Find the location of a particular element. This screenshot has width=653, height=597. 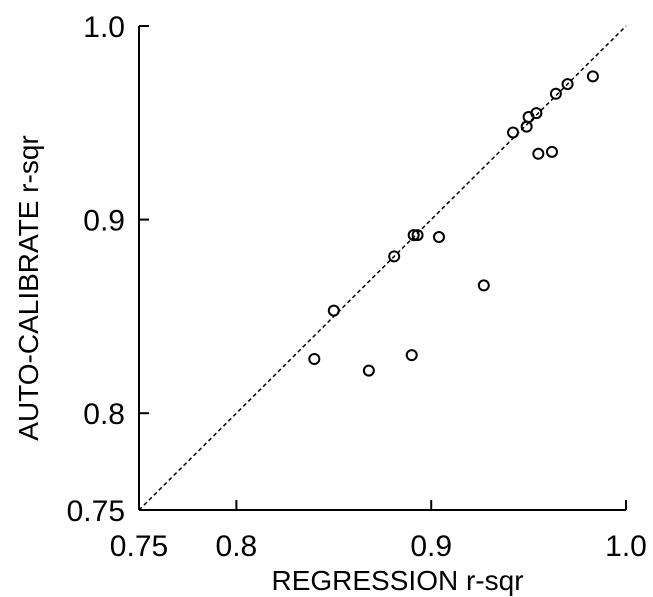

x-tick-label: 0.8 is located at coordinates (237, 546).